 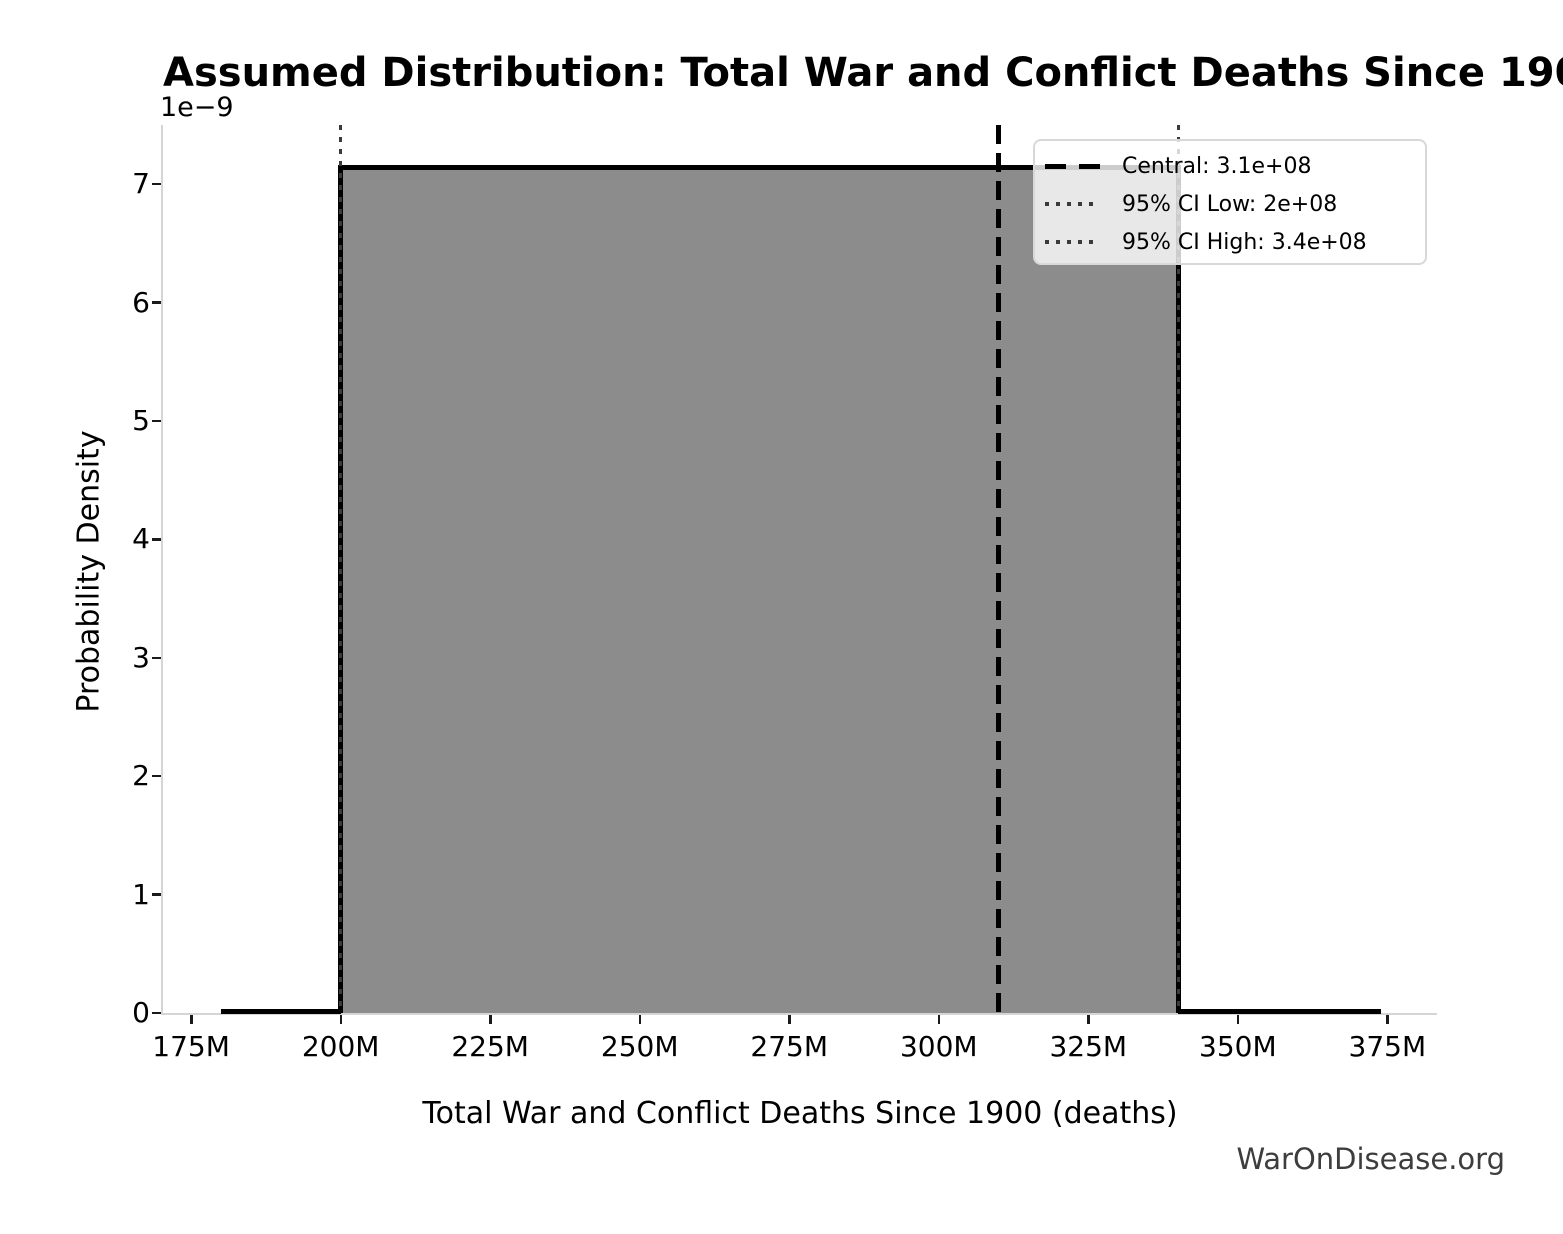 I want to click on y-tick-label: 2, so click(x=141, y=776).